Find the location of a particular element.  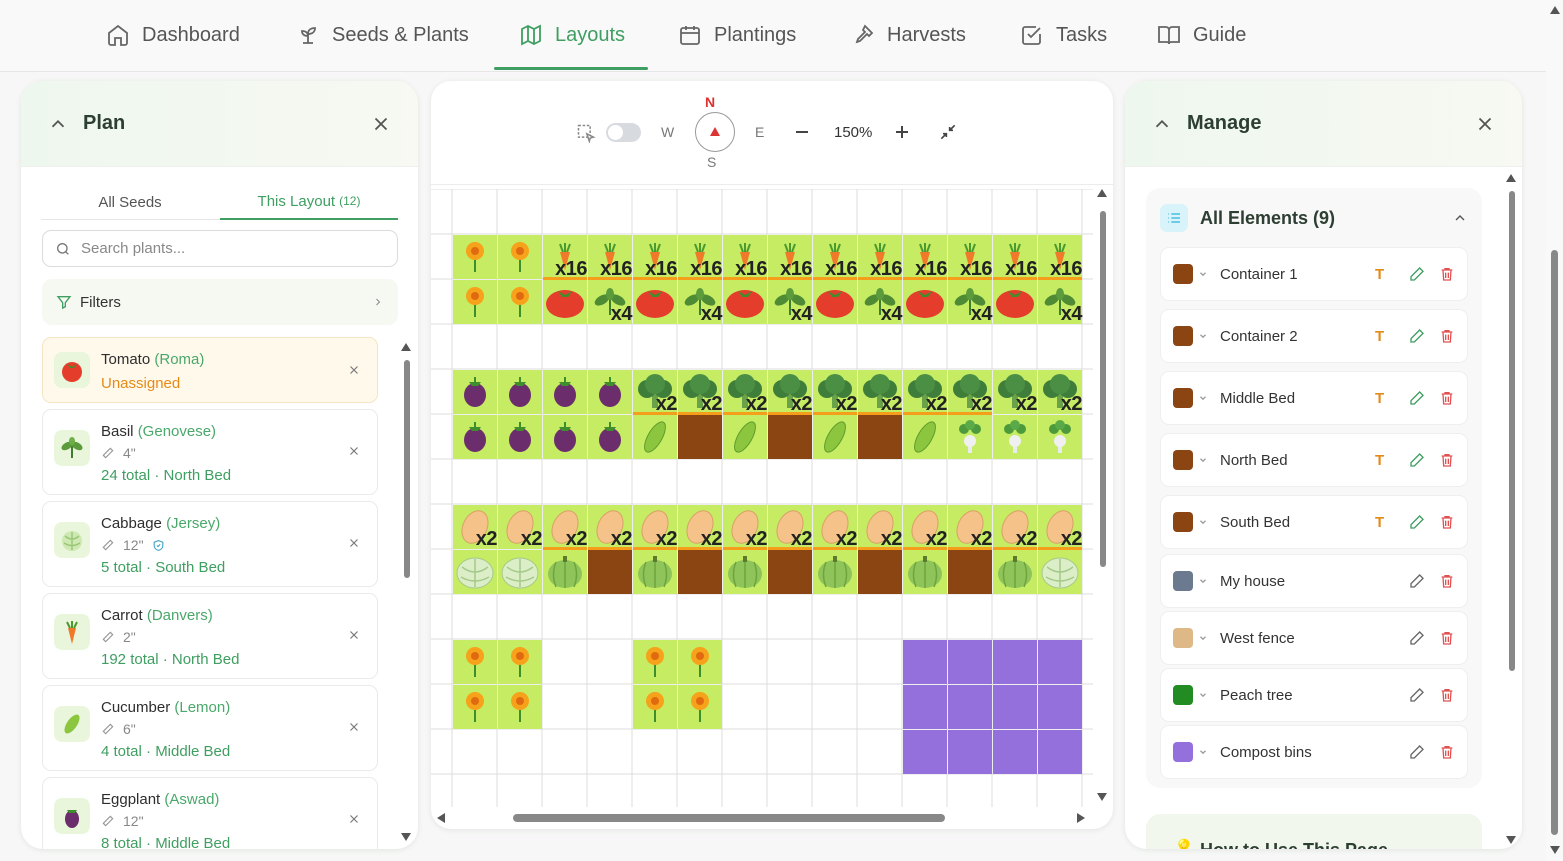

scroll-right-icon is located at coordinates (1081, 818).